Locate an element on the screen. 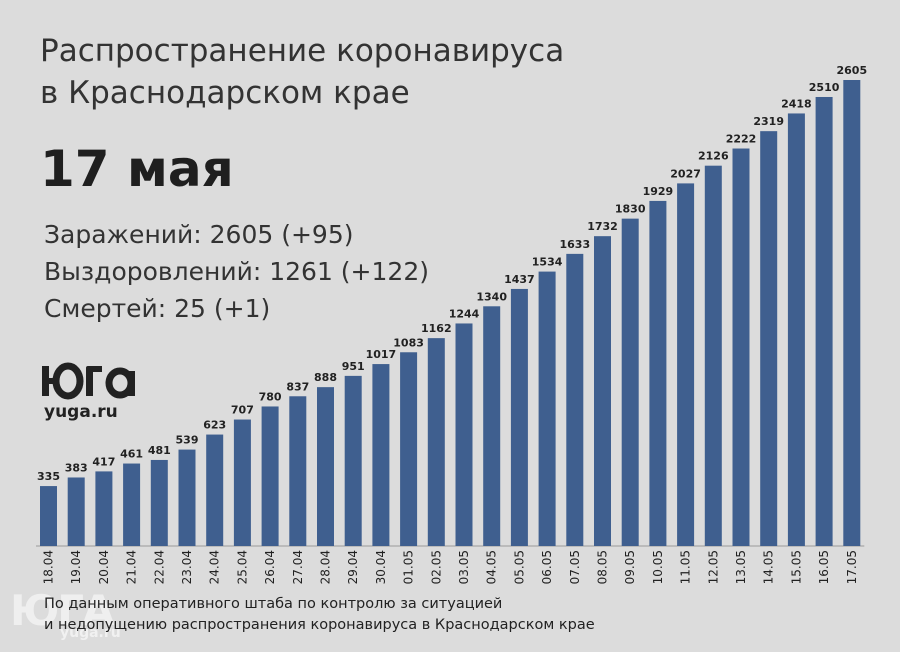 This screenshot has width=900, height=652. data-label-13.05: 2222 is located at coordinates (741, 139).